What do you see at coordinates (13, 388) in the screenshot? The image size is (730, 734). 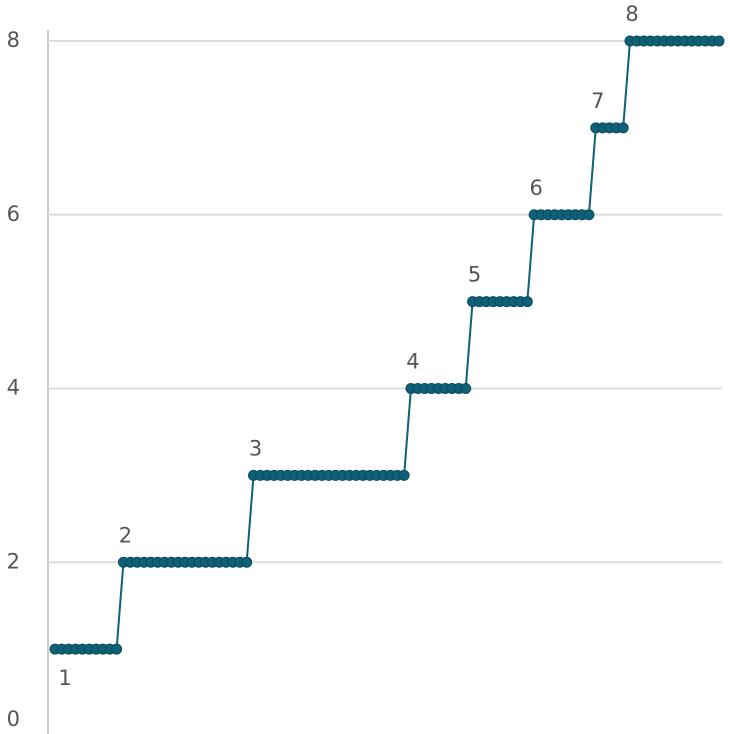 I see `y-tick-label: 4` at bounding box center [13, 388].